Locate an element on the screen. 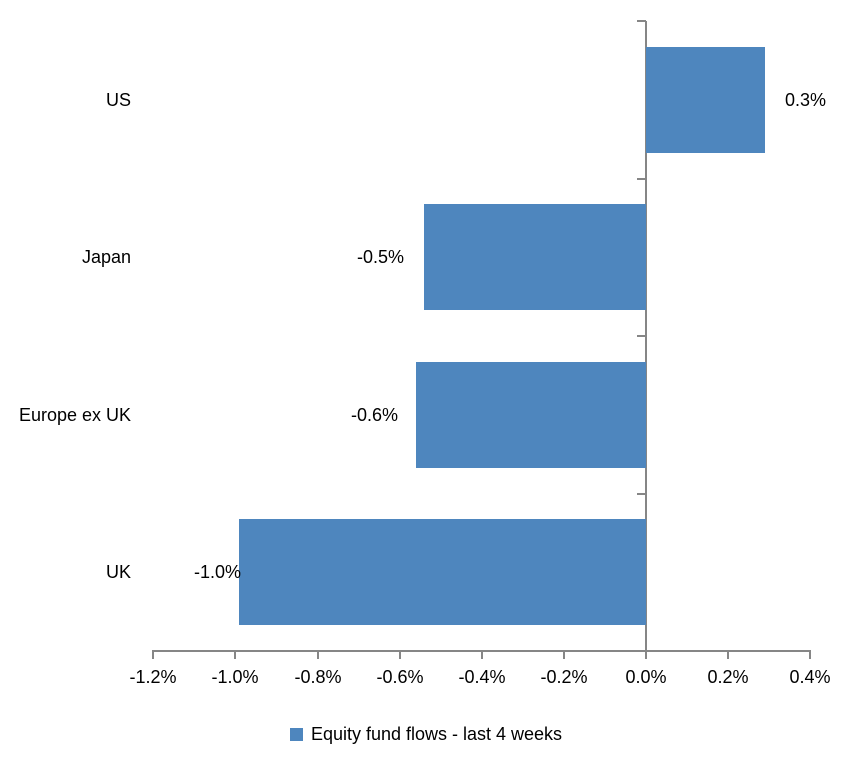 Image resolution: width=852 pixels, height=757 pixels. legend: Equity fund flows - last 4 weeks is located at coordinates (426, 734).